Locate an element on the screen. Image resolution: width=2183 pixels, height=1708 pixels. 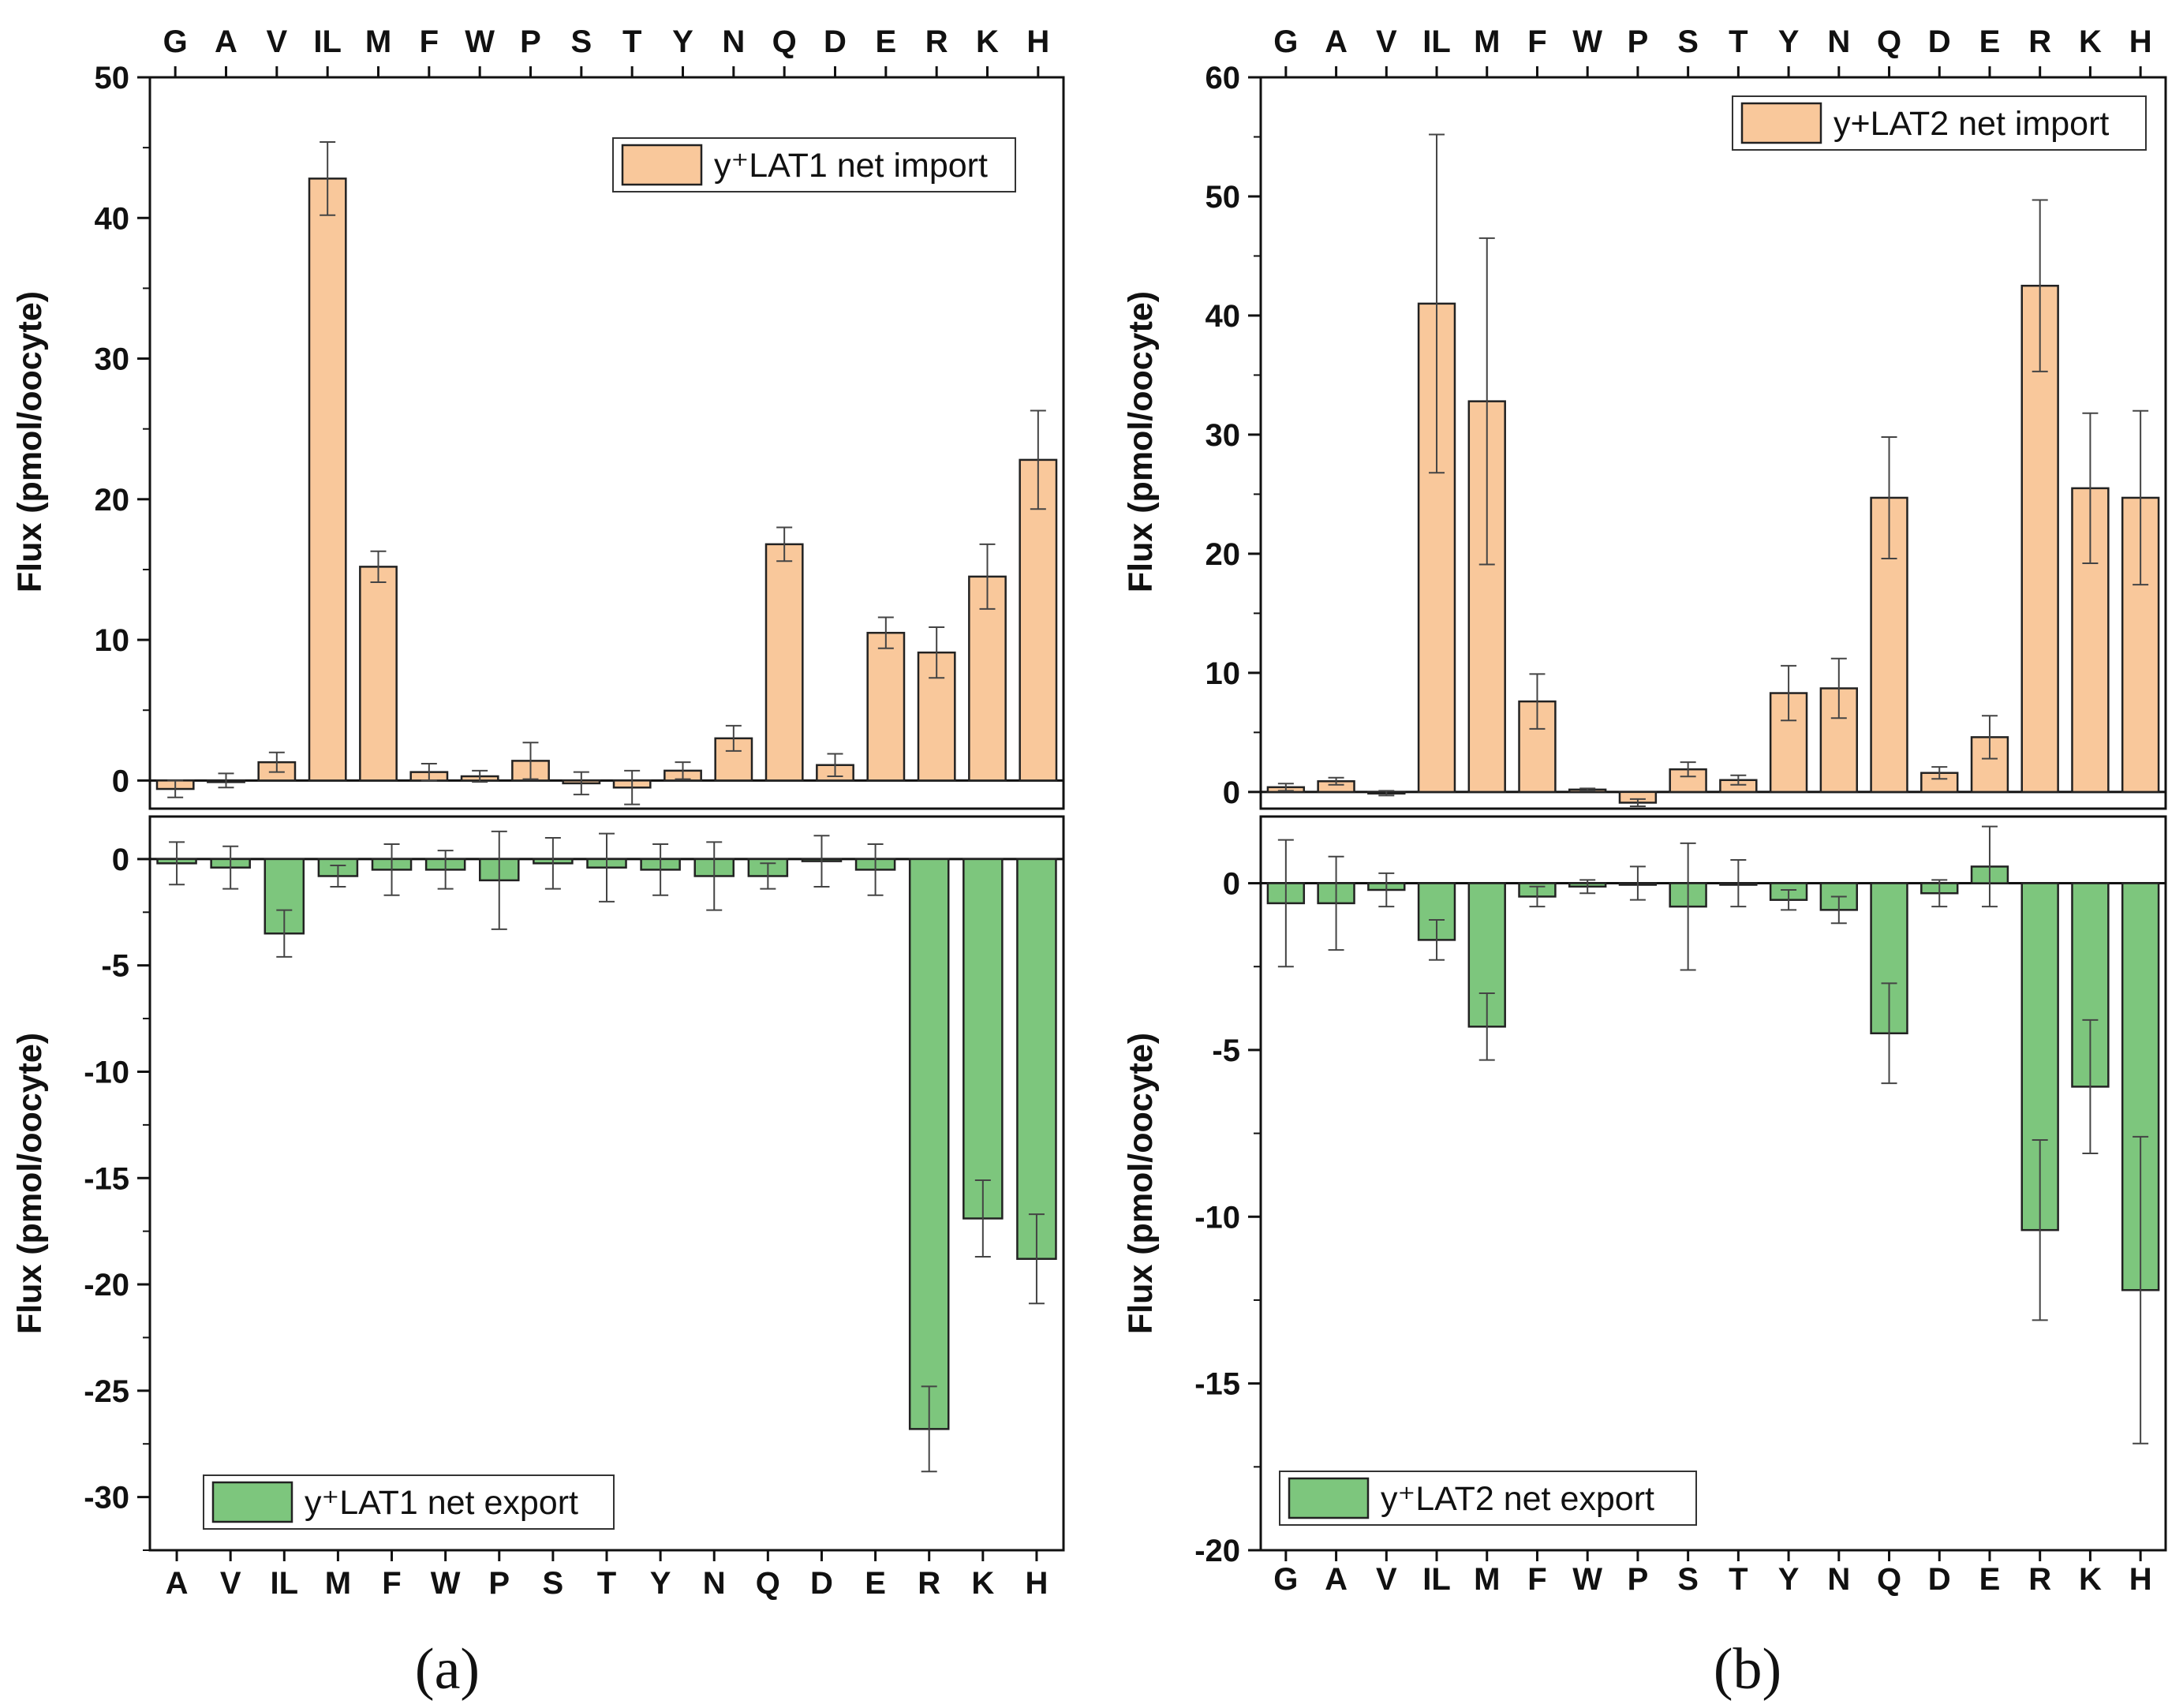
y-tick-label: -30 is located at coordinates (106, 1498).